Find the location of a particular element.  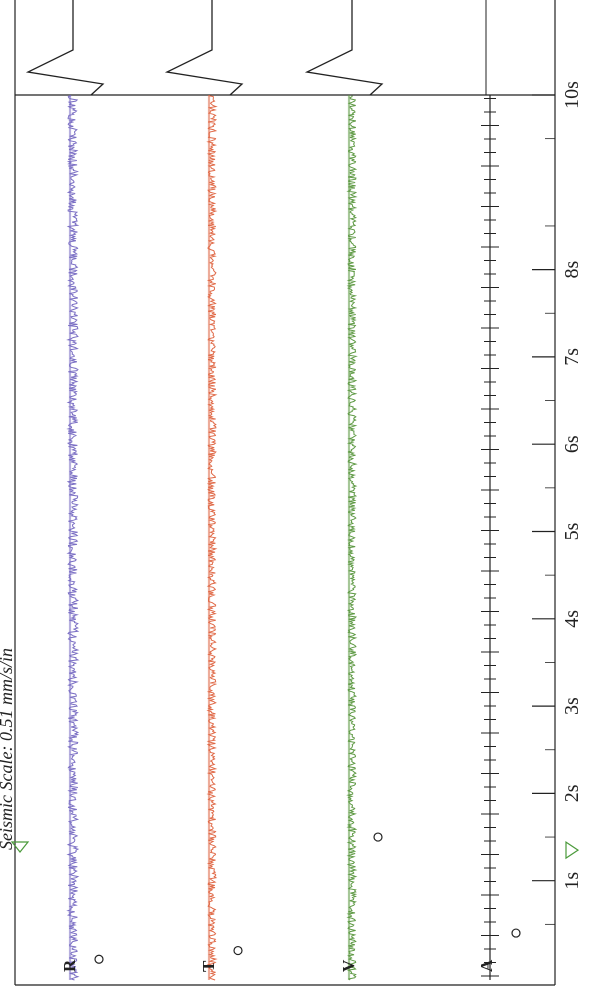

trace-t is located at coordinates (212, 538).